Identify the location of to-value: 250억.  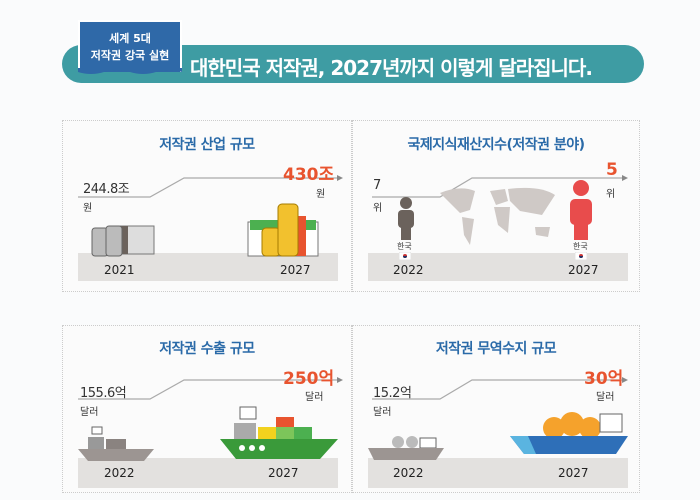
(309, 379).